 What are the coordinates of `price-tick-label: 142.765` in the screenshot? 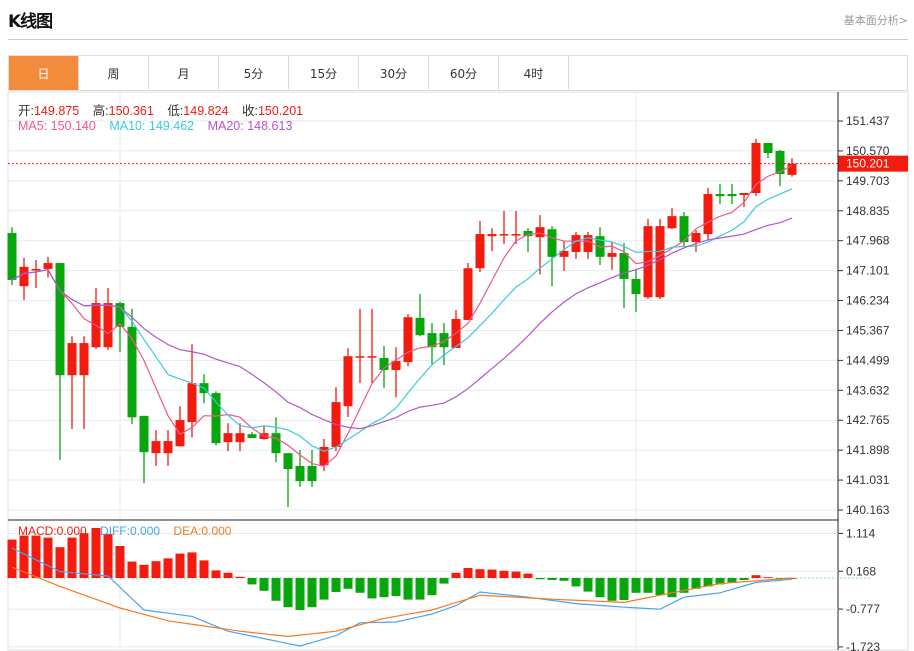 It's located at (868, 420).